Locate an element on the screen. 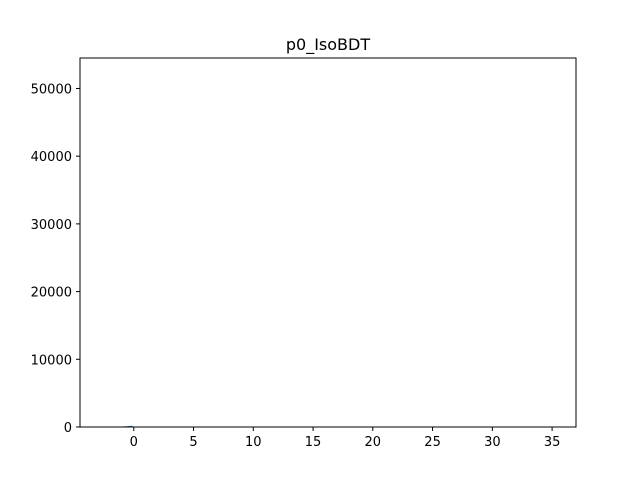 The width and height of the screenshot is (640, 480). x-axis-ticks: 0 5 10 15 20 25 30 35 is located at coordinates (345, 438).